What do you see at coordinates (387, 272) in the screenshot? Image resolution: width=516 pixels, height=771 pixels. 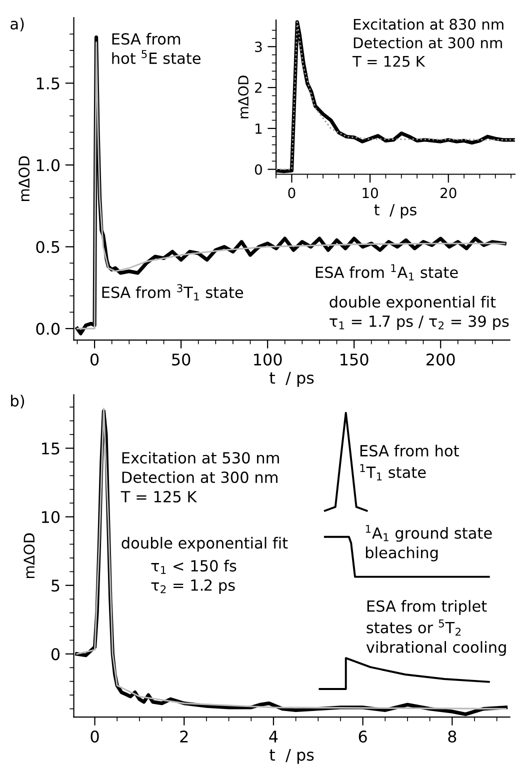 I see `annotation: ESA from $^{1}$A$_{1}$ state` at bounding box center [387, 272].